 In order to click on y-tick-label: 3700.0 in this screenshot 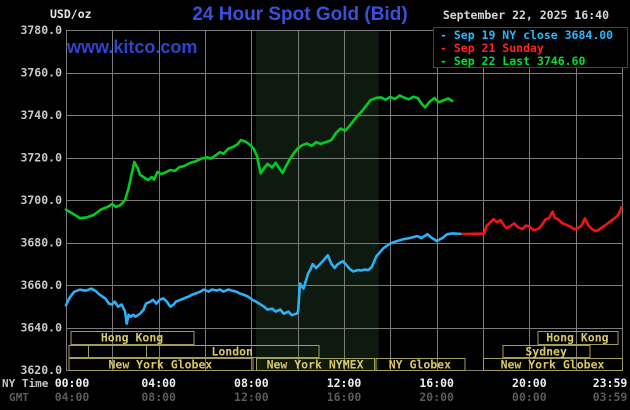, I will do `click(41, 200)`.